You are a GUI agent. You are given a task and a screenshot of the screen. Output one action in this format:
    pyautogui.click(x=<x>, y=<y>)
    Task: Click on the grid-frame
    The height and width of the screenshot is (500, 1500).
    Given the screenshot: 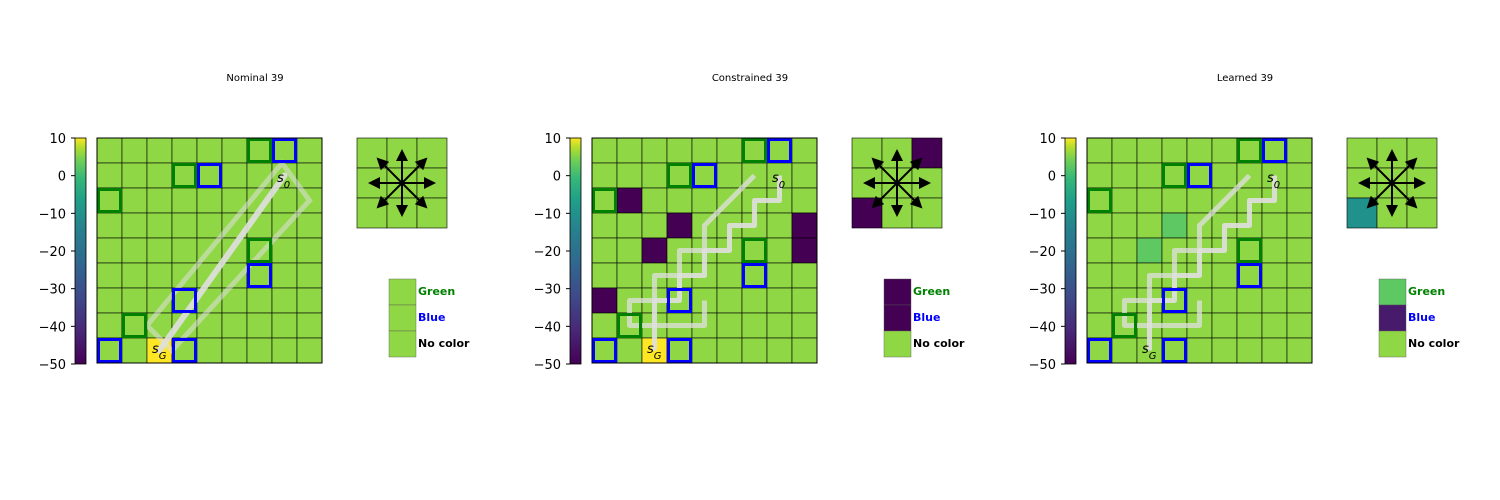 What is the action you would take?
    pyautogui.click(x=1199, y=250)
    